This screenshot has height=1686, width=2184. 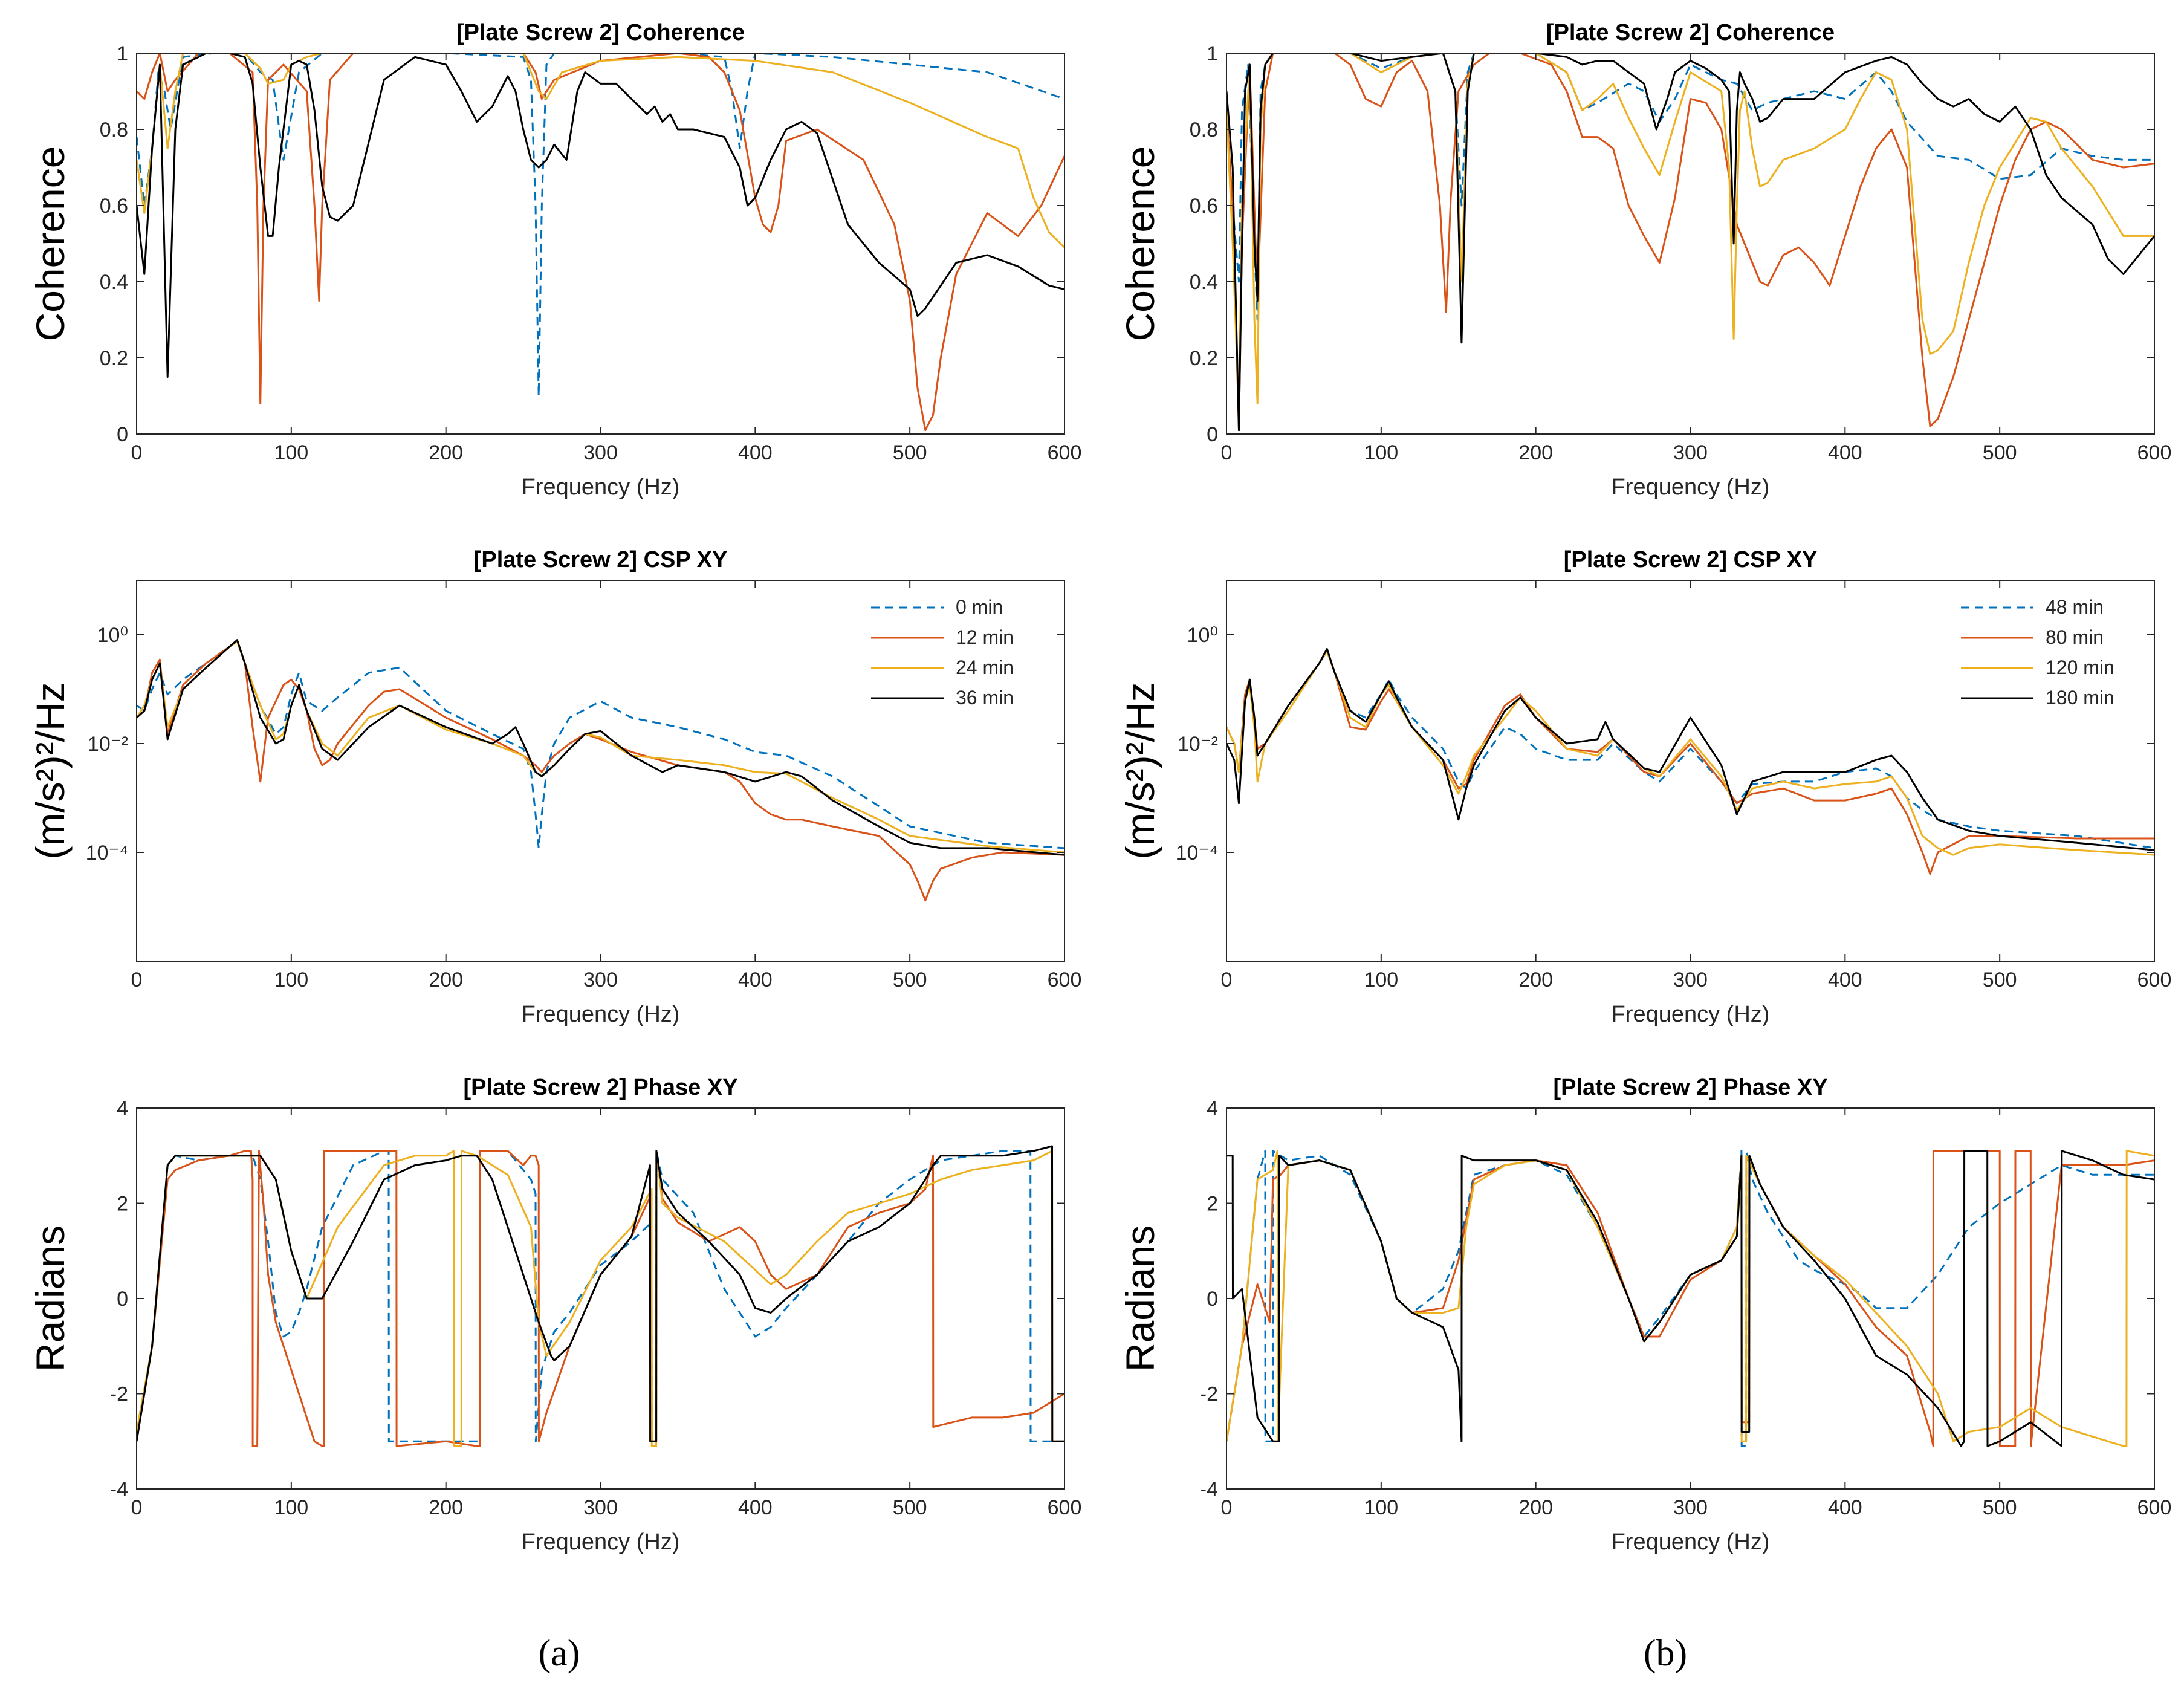 I want to click on legend-label-3: 36 min, so click(x=985, y=697).